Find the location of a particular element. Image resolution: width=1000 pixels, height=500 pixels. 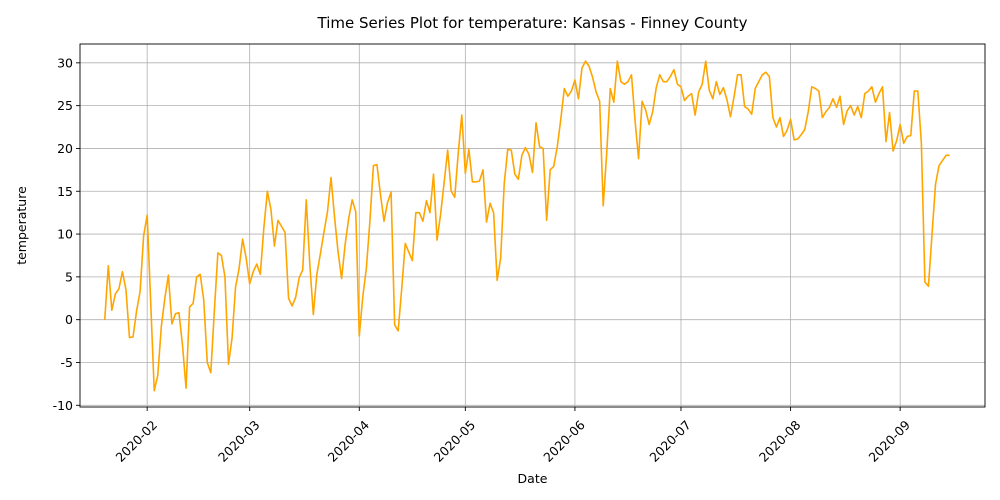

y-tick-label: 10 is located at coordinates (65, 234).